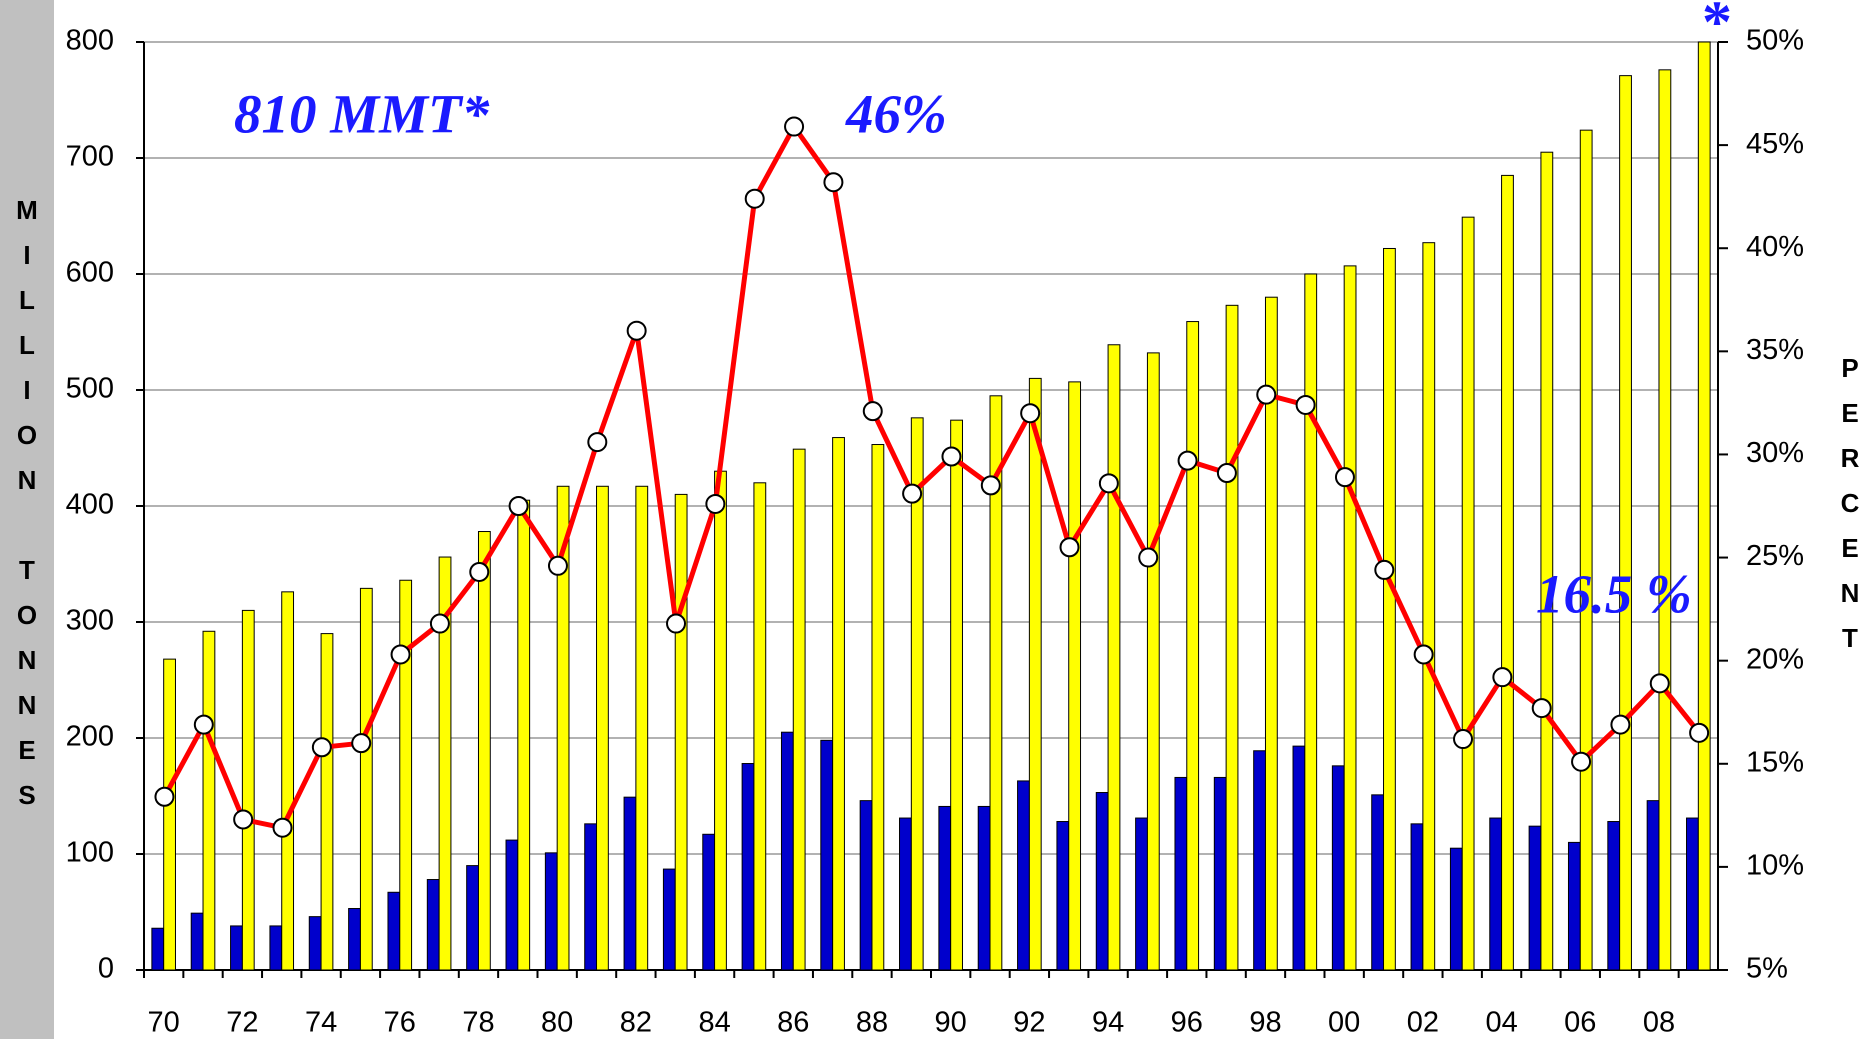 The image size is (1875, 1039). What do you see at coordinates (1265, 1023) in the screenshot?
I see `x-tick-label: 98` at bounding box center [1265, 1023].